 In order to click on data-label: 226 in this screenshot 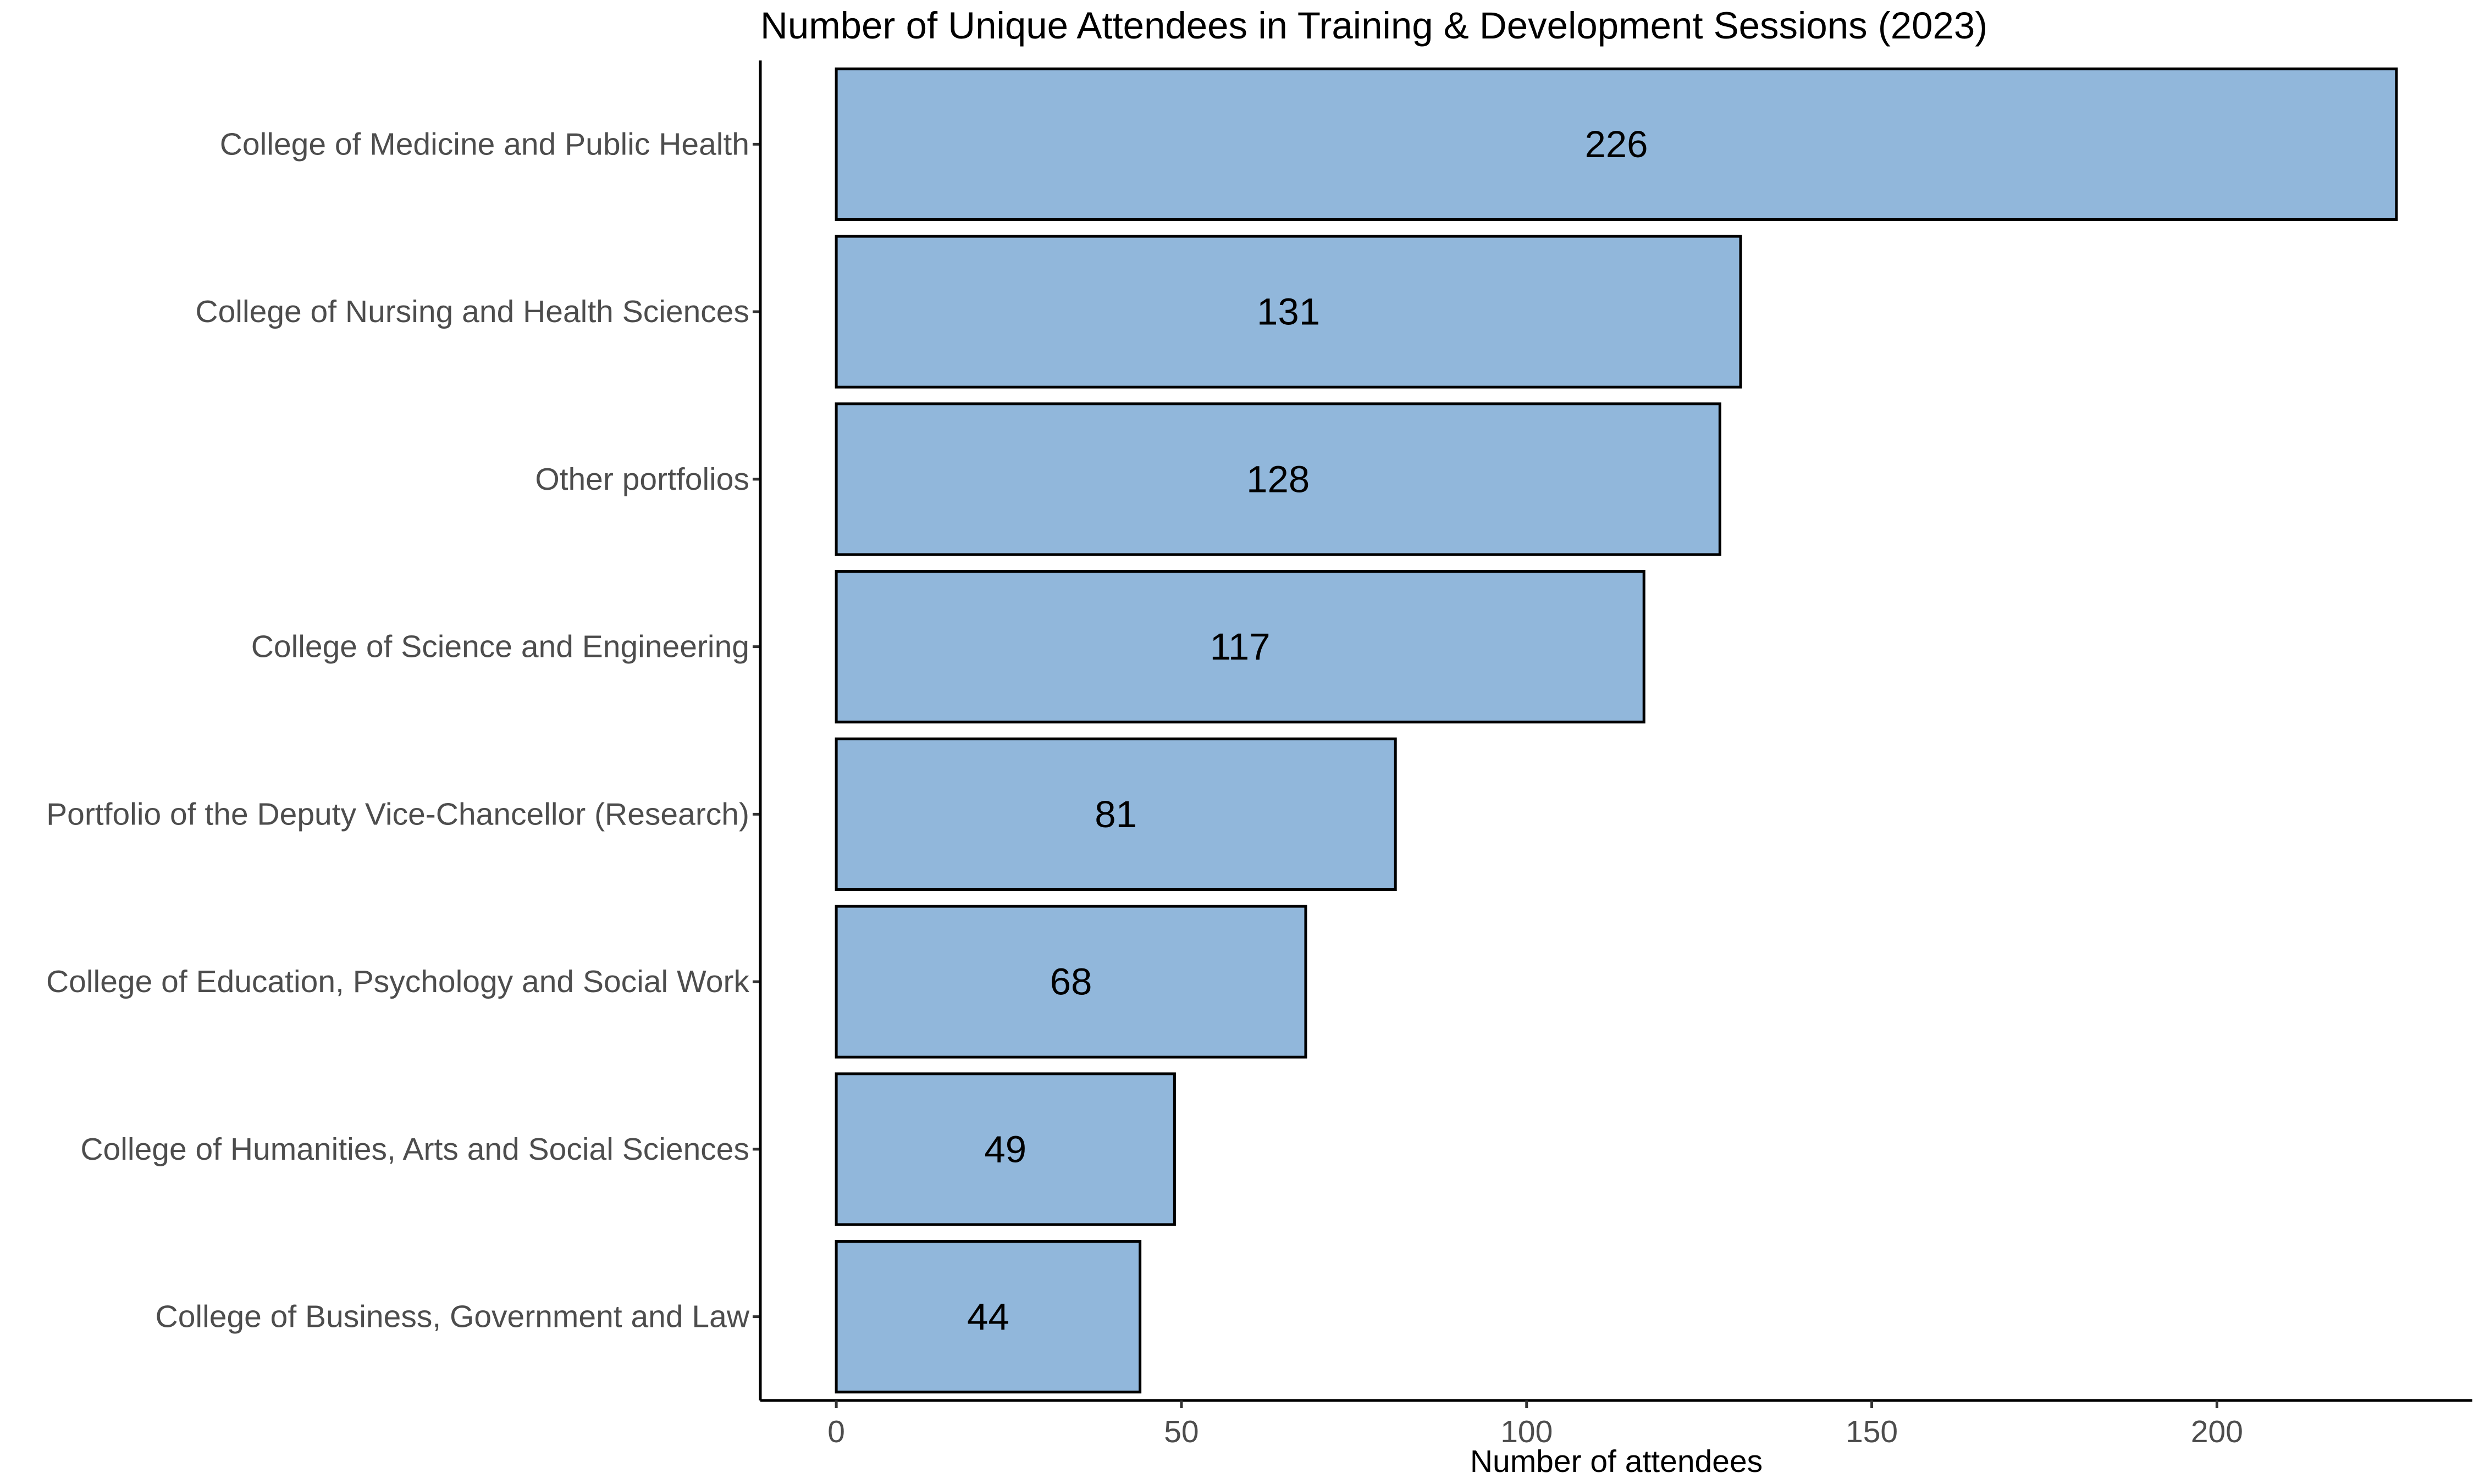, I will do `click(1616, 144)`.